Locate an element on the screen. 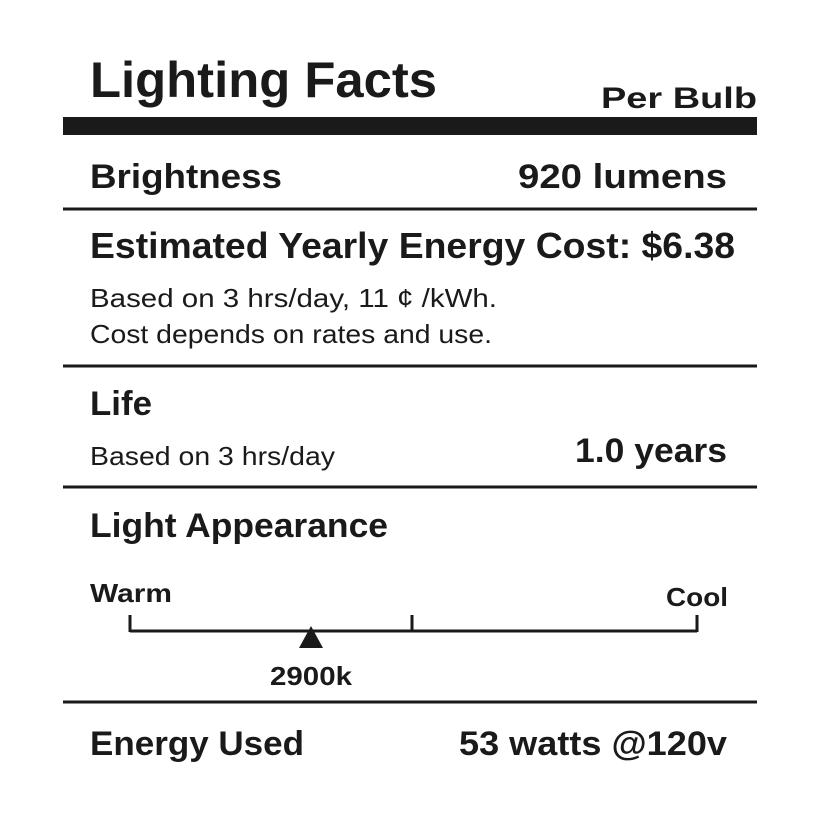  appearance-label: Light Appearance is located at coordinates (239, 526).